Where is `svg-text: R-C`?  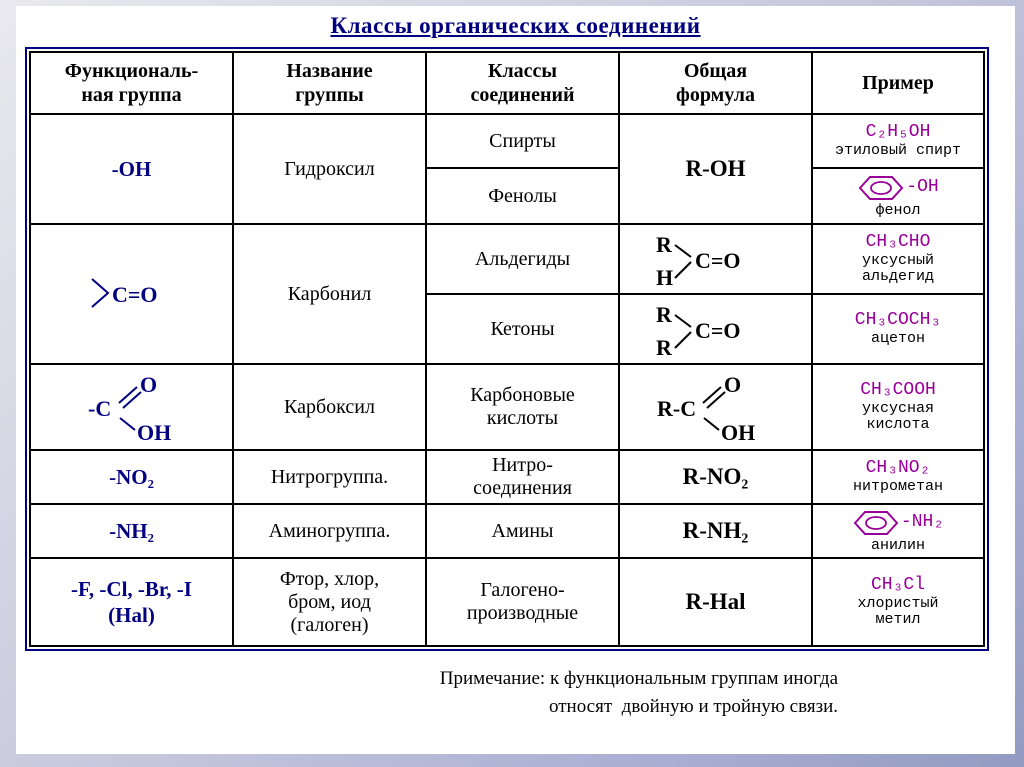
svg-text: R-C is located at coordinates (676, 408).